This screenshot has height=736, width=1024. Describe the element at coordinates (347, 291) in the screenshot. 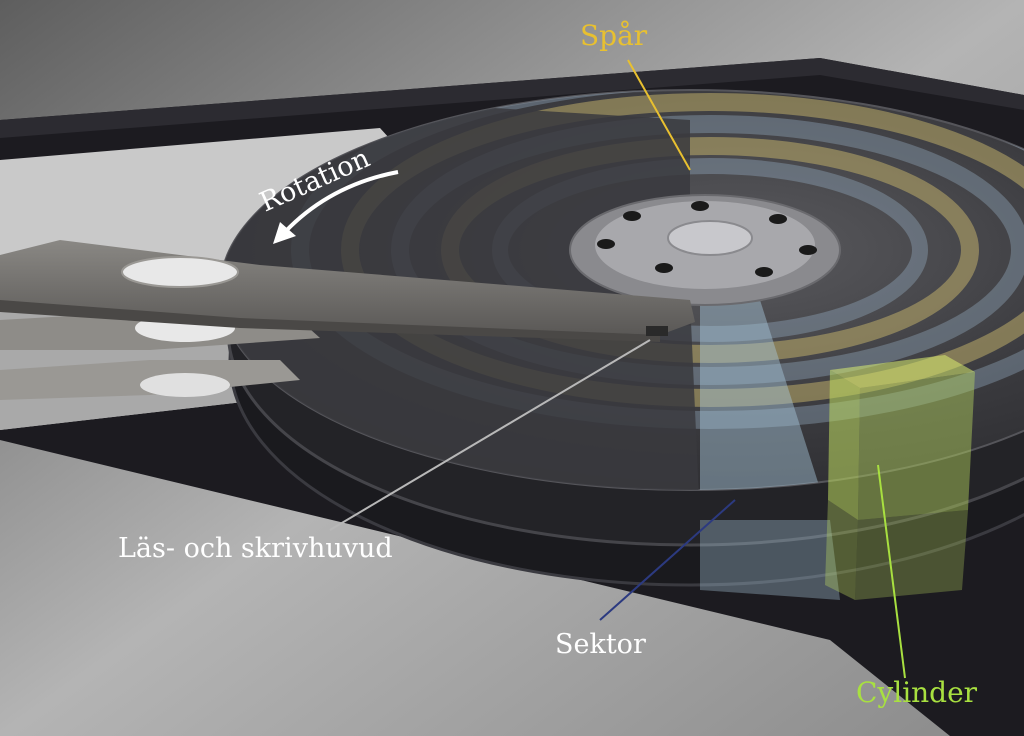

I see `actuator-arm-top` at that location.